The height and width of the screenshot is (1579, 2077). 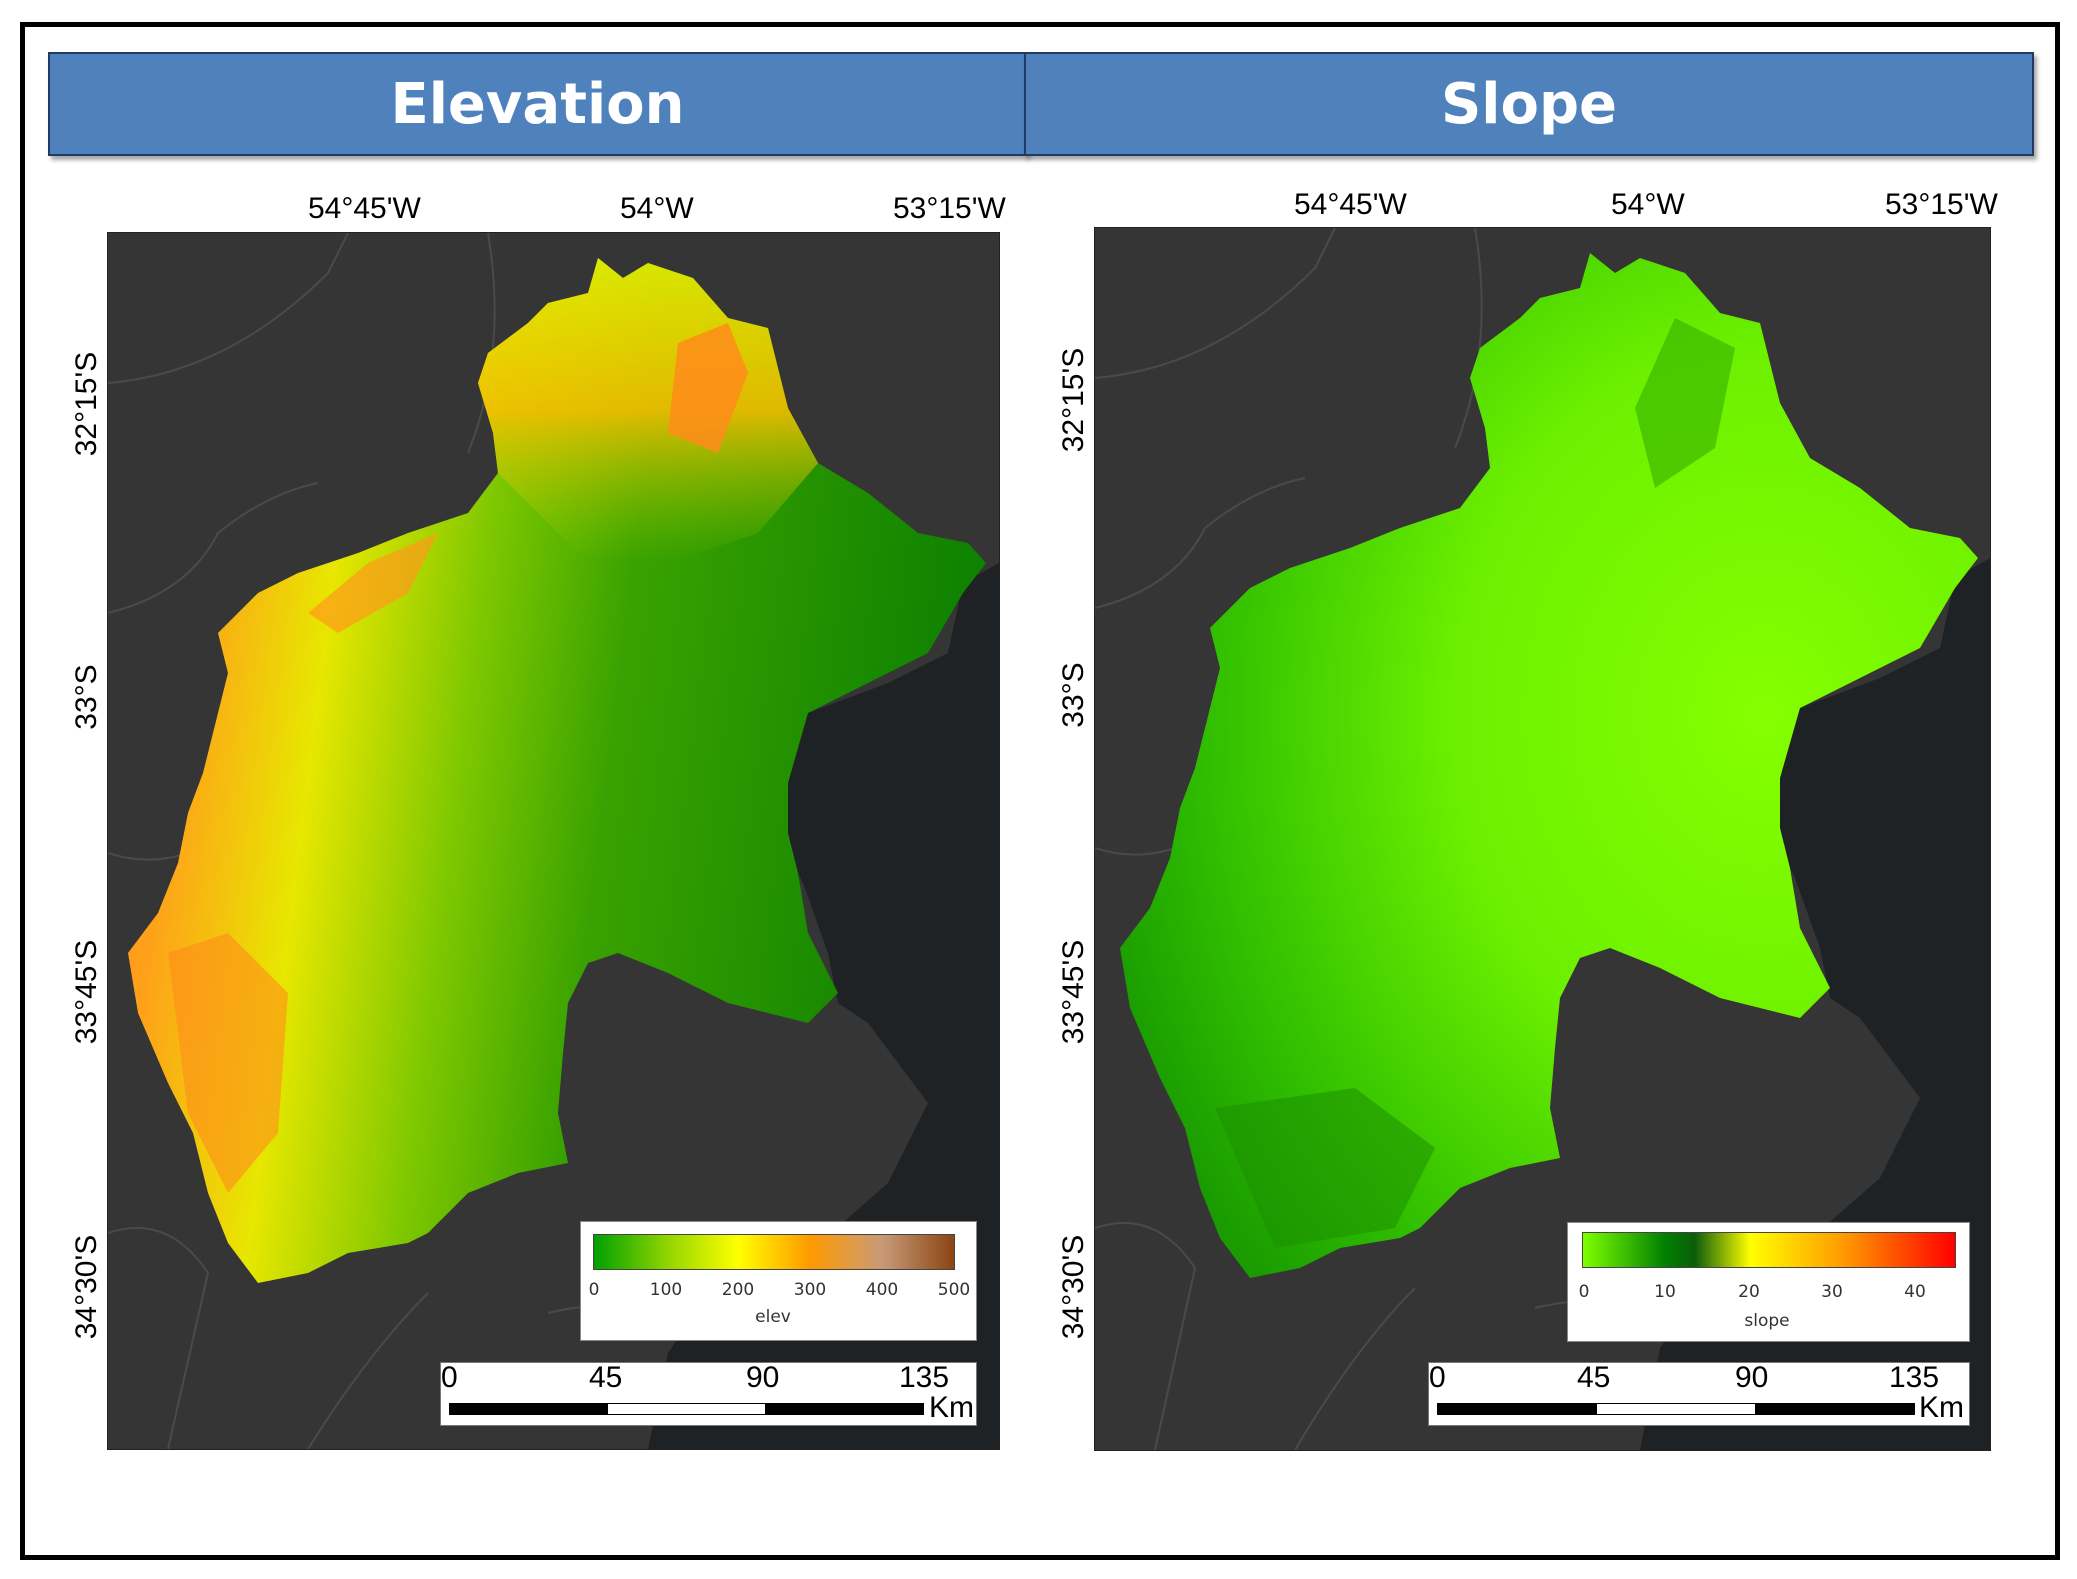 I want to click on elevation-header: Elevation, so click(x=537, y=104).